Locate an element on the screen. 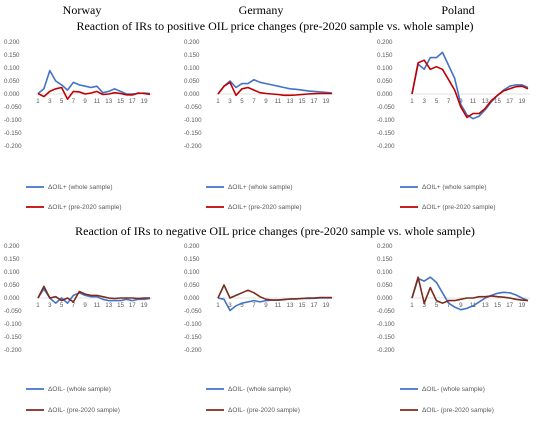  country-label-poland: Poland is located at coordinates (457, 10).